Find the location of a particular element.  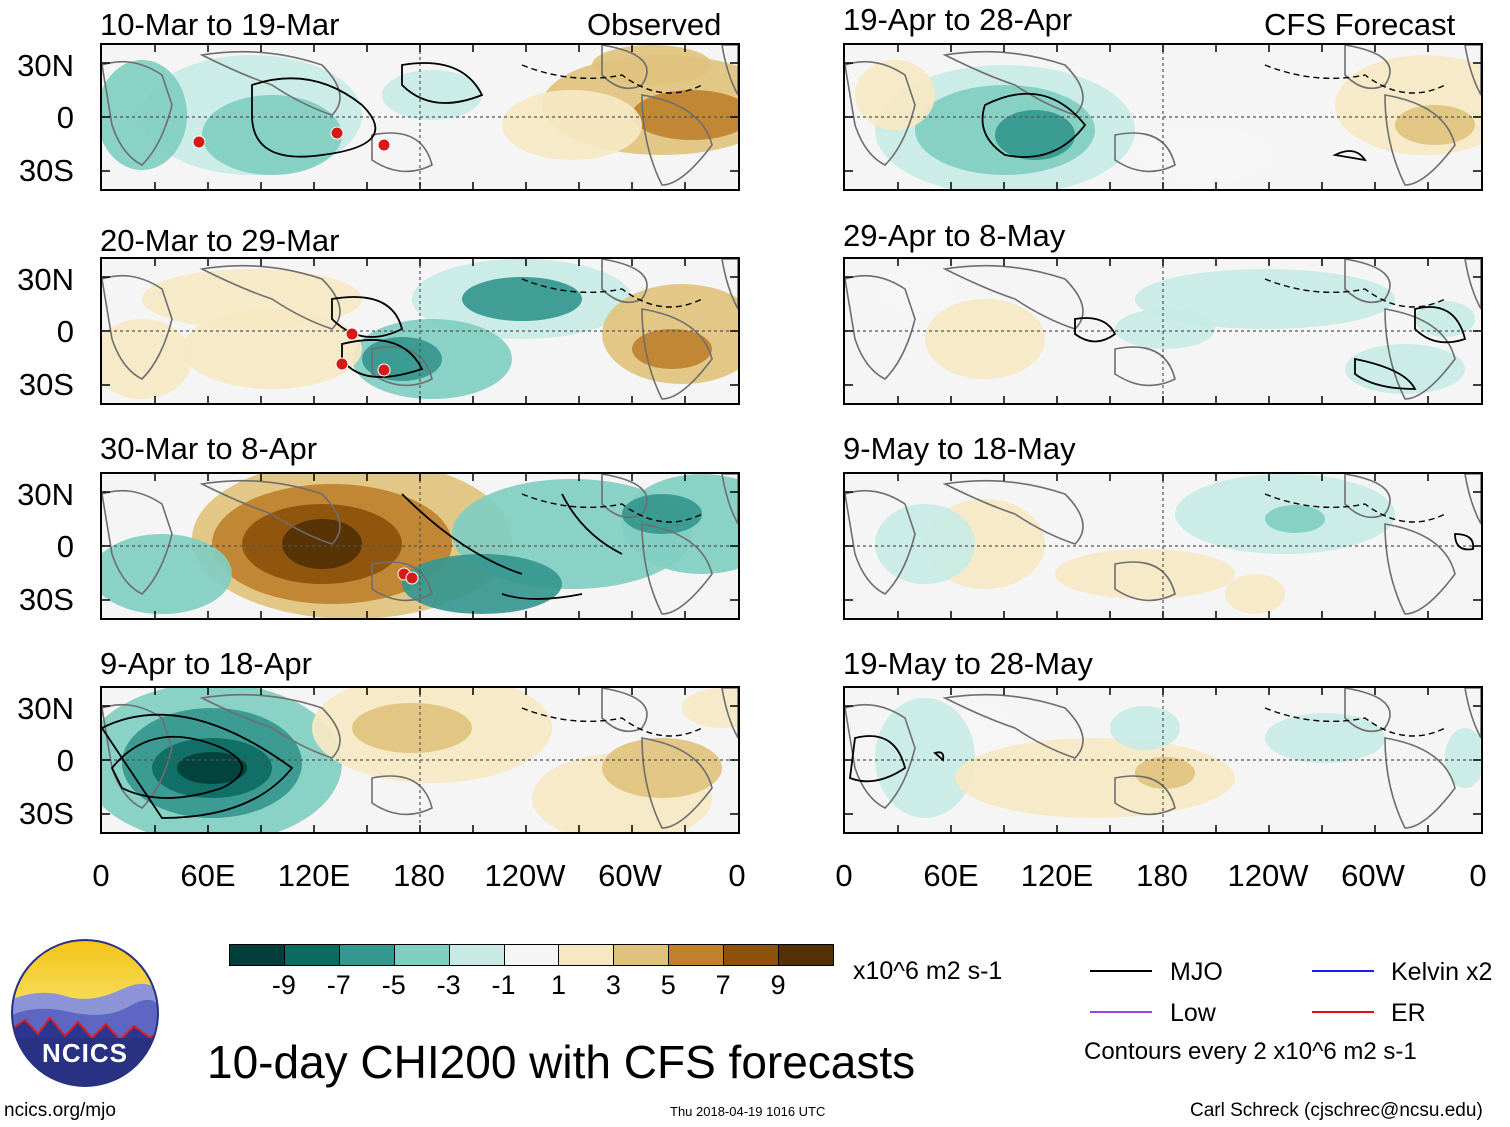

lon-tick: 0 is located at coordinates (101, 875).